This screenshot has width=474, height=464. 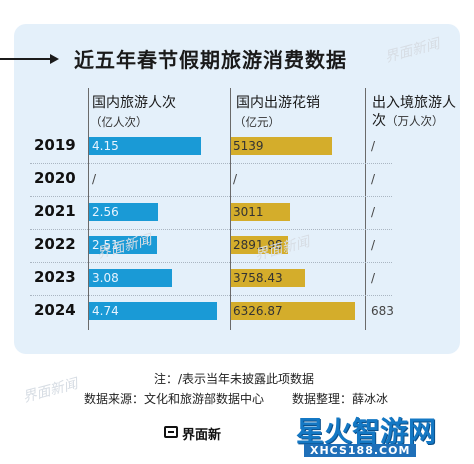 What do you see at coordinates (171, 432) in the screenshot?
I see `jiemian-logo-icon` at bounding box center [171, 432].